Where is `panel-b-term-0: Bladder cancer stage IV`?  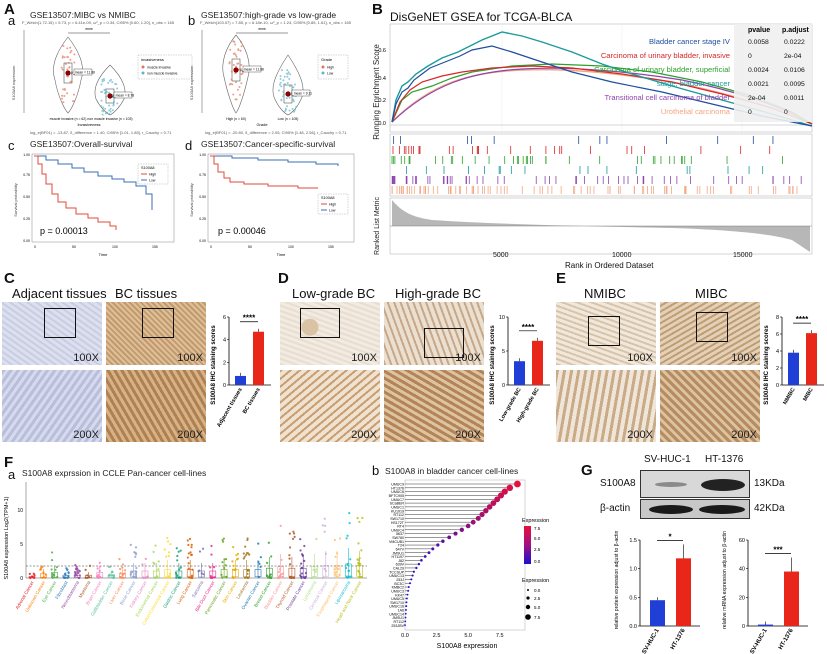 panel-b-term-0: Bladder cancer stage IV is located at coordinates (690, 41).